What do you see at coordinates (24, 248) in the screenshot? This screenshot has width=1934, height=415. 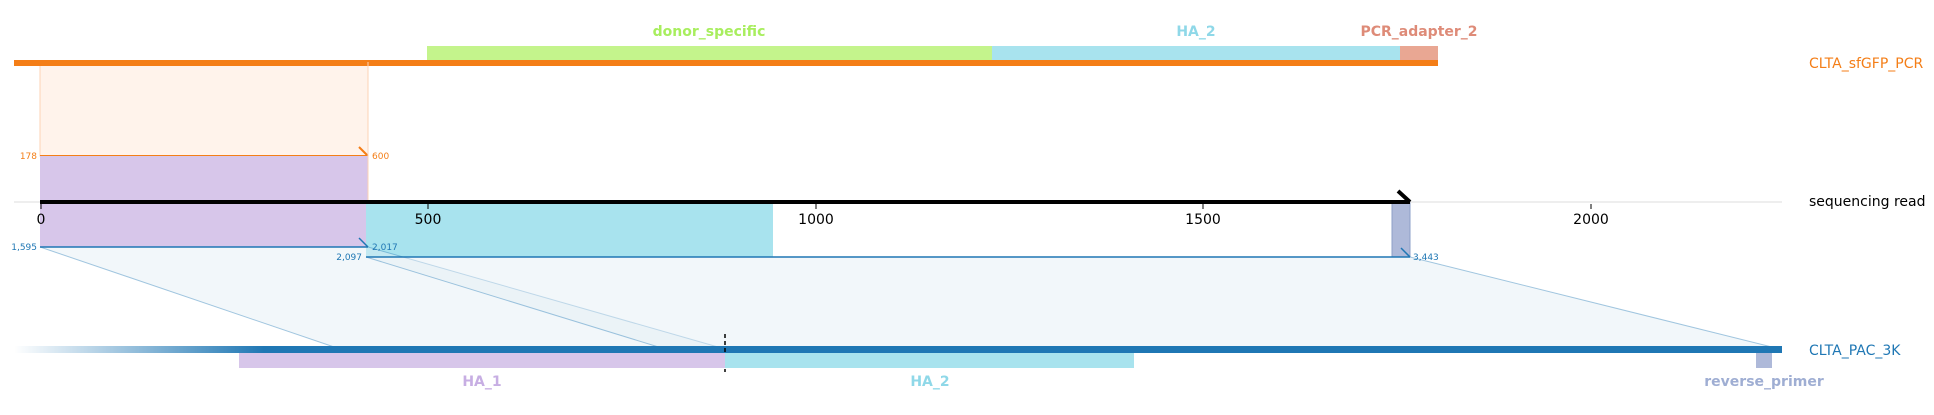 I see `donor-start-1-coord: 1,595` at bounding box center [24, 248].